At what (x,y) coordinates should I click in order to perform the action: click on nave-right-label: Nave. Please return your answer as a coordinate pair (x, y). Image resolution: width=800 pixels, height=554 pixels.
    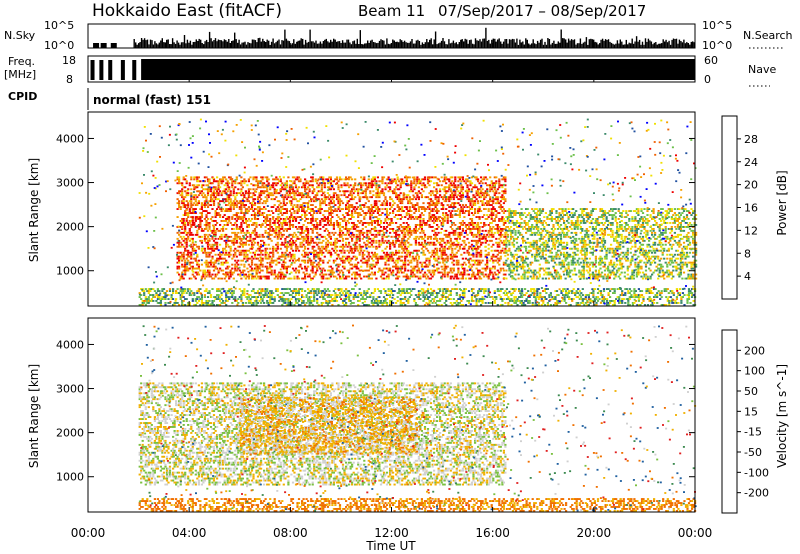
    Looking at the image, I should click on (762, 69).